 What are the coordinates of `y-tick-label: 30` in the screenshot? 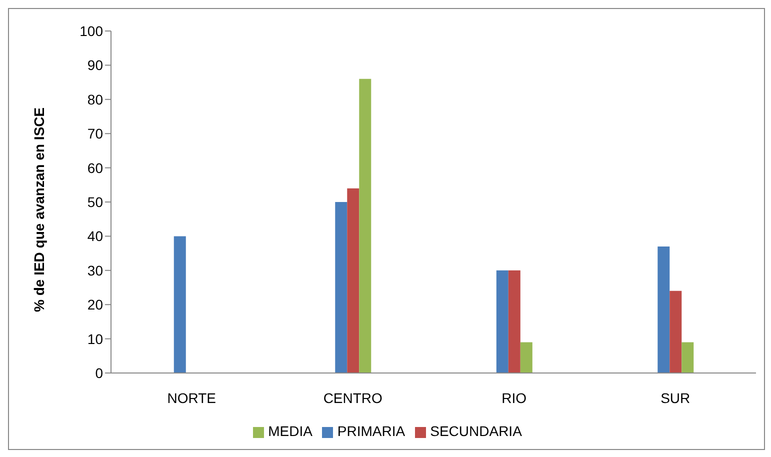 It's located at (95, 270).